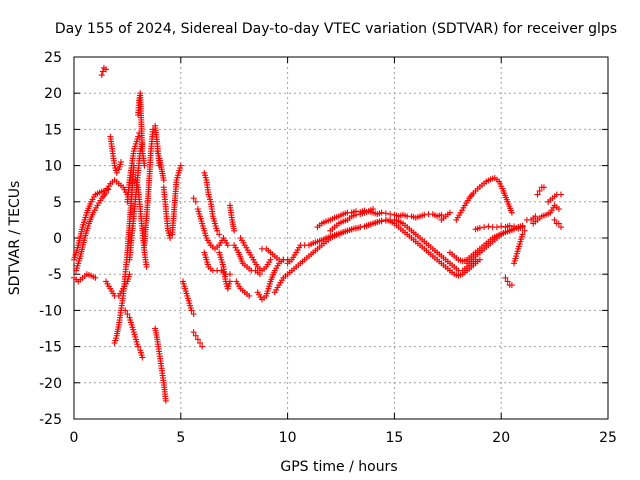 Image resolution: width=640 pixels, height=480 pixels. I want to click on series-t7, so click(115, 154).